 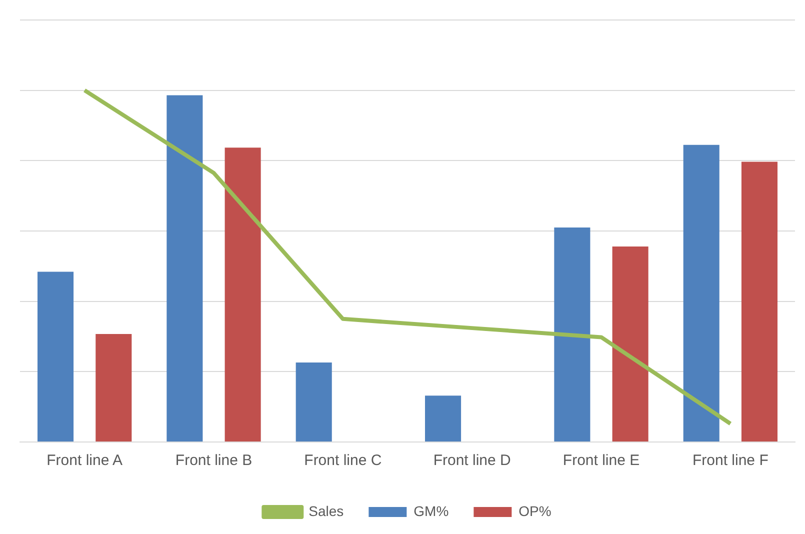 I want to click on x-tick-label: Front line B, so click(x=213, y=461).